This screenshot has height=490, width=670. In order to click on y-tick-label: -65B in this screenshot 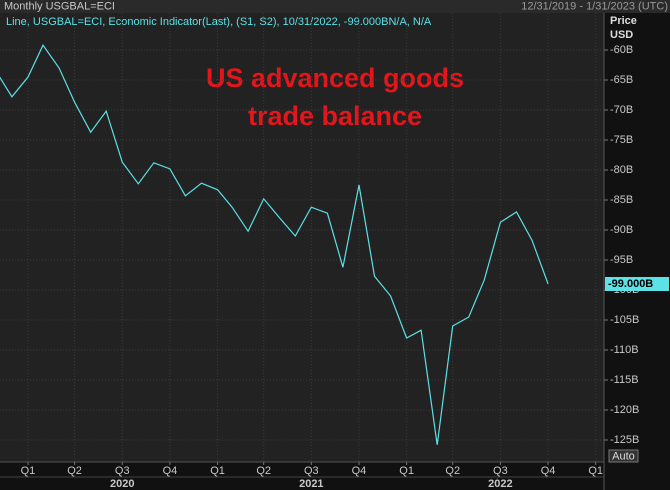, I will do `click(621, 80)`.